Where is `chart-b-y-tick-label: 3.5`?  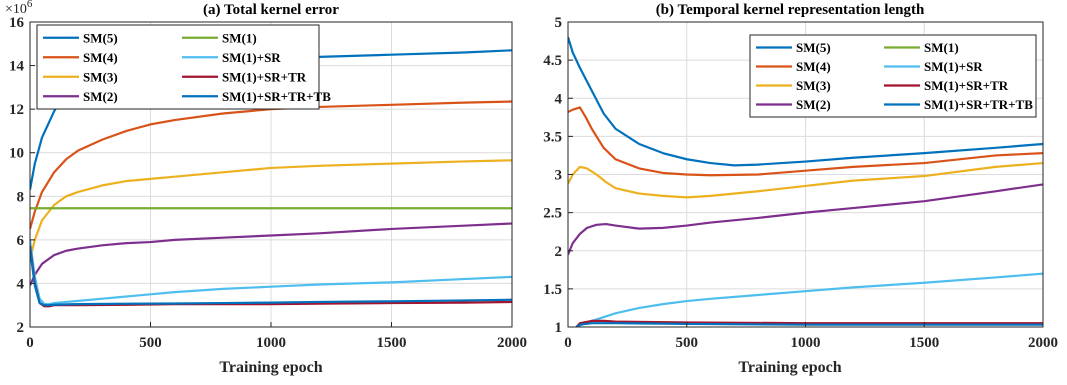 chart-b-y-tick-label: 3.5 is located at coordinates (552, 137).